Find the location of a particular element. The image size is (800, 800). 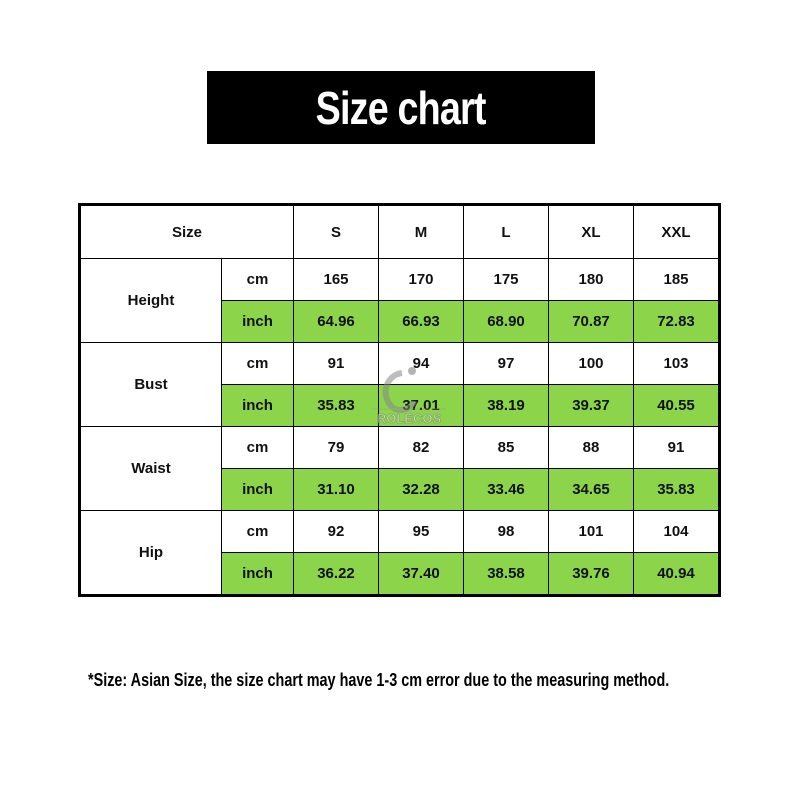

inch-value: 72.83 is located at coordinates (676, 321).